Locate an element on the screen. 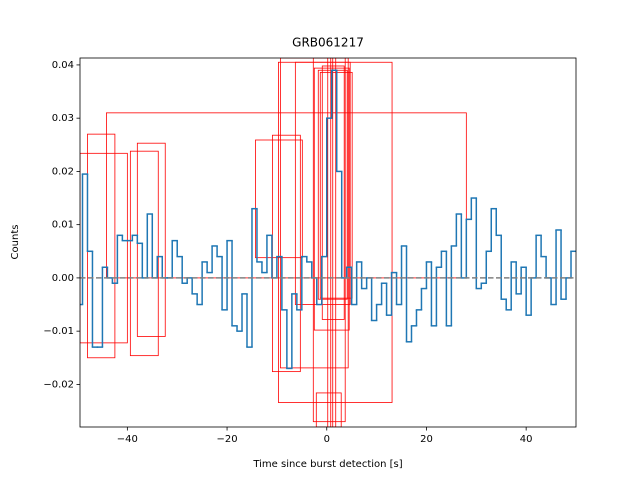 This screenshot has width=640, height=484. x-tick-label: 40 is located at coordinates (526, 439).